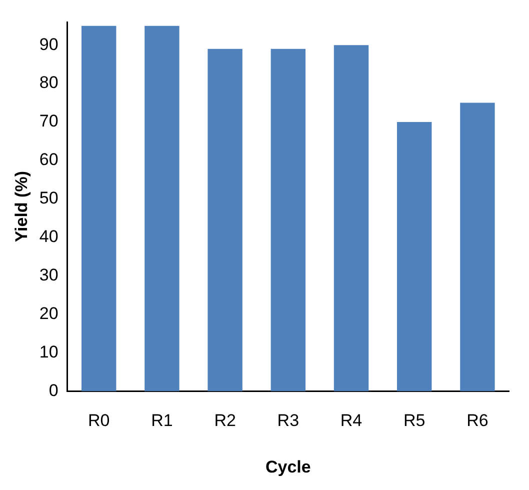 This screenshot has width=529, height=490. I want to click on y-tick-label: 0, so click(53, 390).